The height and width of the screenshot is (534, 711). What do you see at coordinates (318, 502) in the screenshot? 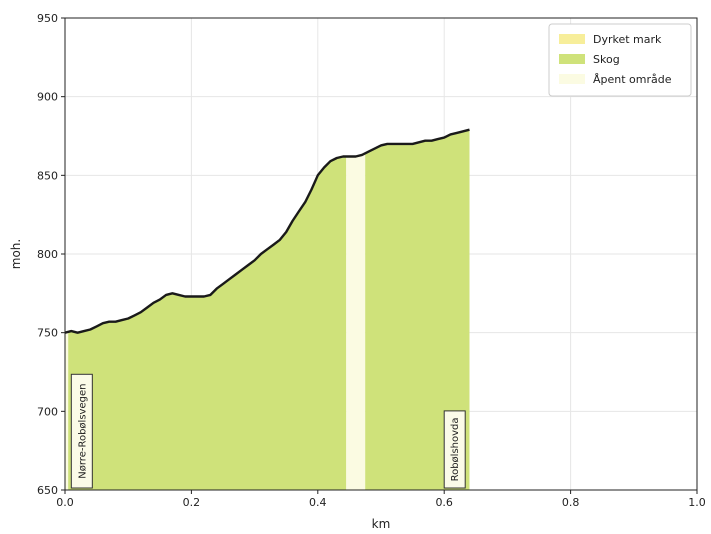
I see `x-tick-label: 0.4` at bounding box center [318, 502].